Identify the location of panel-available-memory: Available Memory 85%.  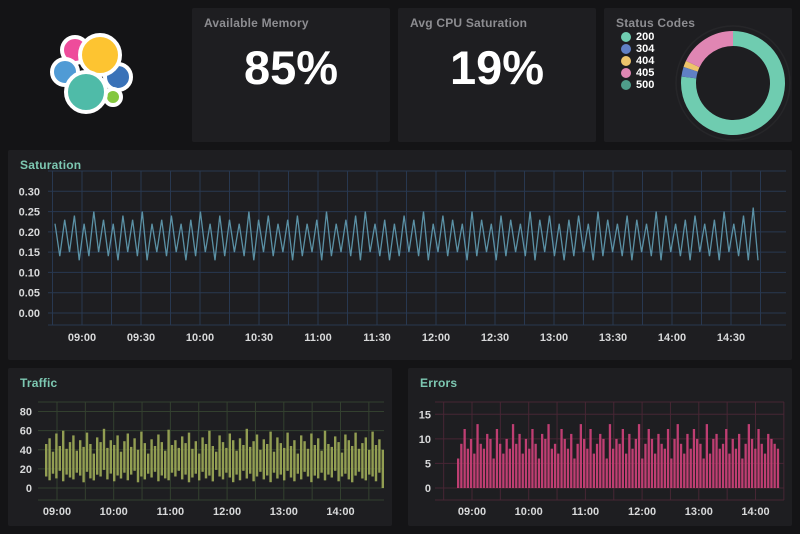
(291, 75).